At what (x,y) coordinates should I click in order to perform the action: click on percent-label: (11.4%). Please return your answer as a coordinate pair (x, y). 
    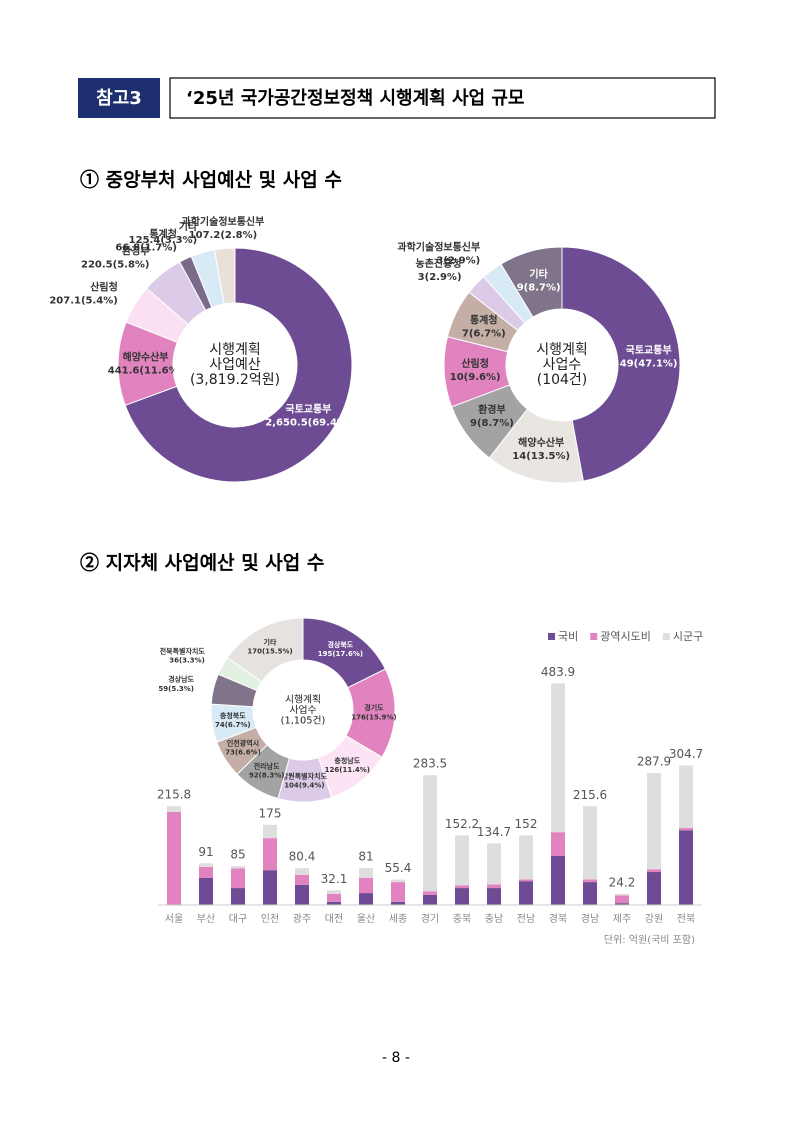
    Looking at the image, I should click on (354, 770).